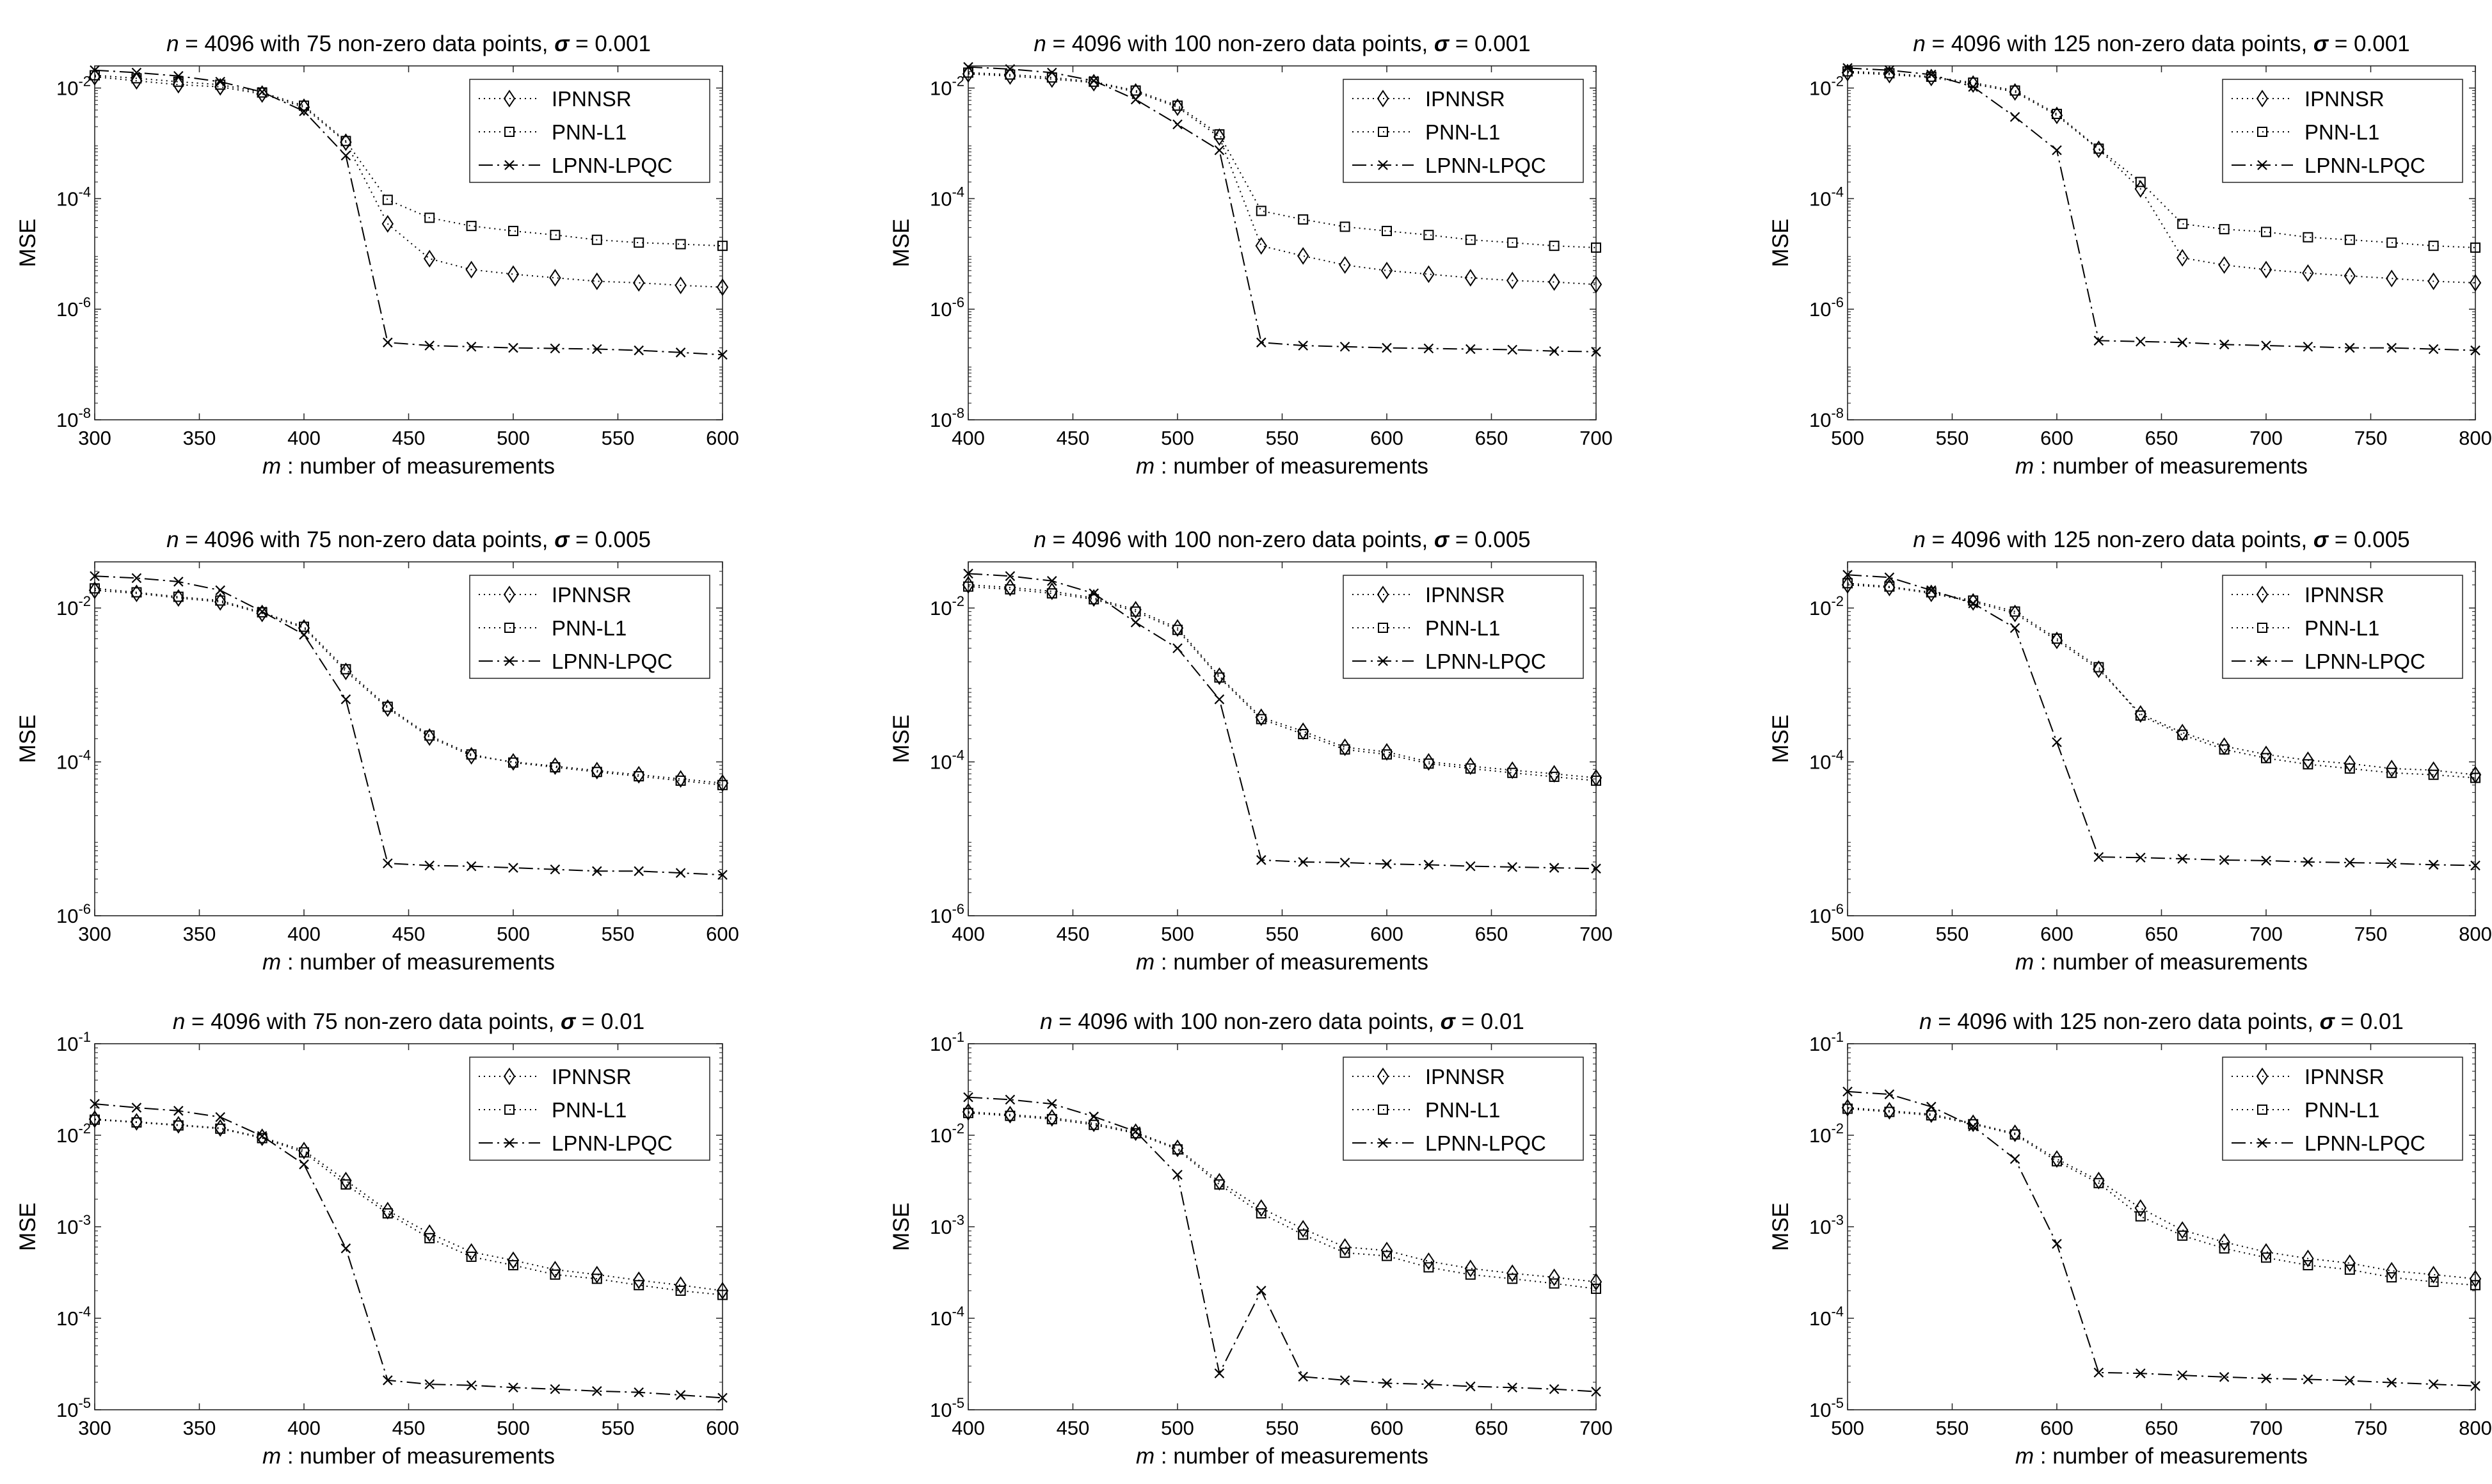  What do you see at coordinates (1848, 438) in the screenshot?
I see `x-tick-label: 500` at bounding box center [1848, 438].